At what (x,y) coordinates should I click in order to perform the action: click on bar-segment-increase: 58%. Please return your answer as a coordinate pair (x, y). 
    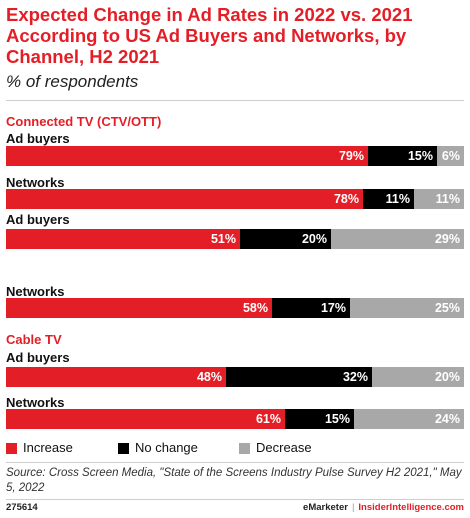
    Looking at the image, I should click on (139, 308).